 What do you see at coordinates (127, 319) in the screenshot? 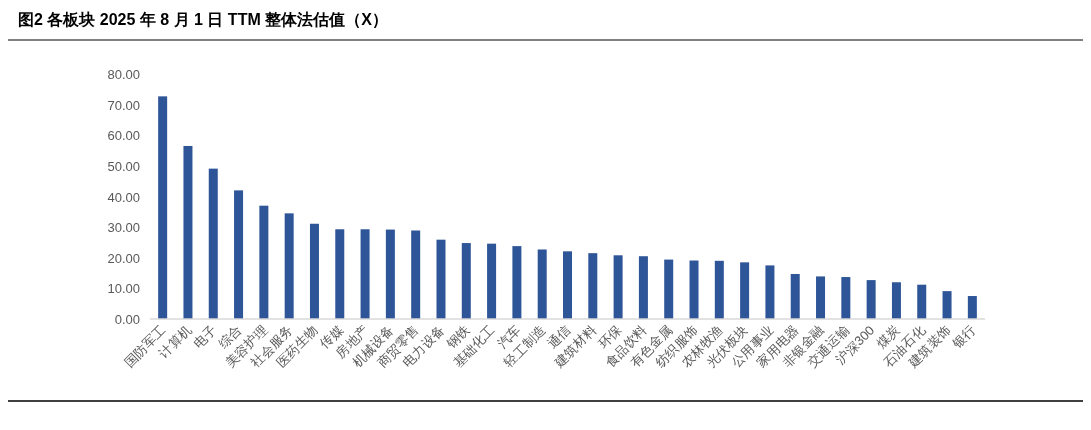
I see `y-tick-label: 0.00` at bounding box center [127, 319].